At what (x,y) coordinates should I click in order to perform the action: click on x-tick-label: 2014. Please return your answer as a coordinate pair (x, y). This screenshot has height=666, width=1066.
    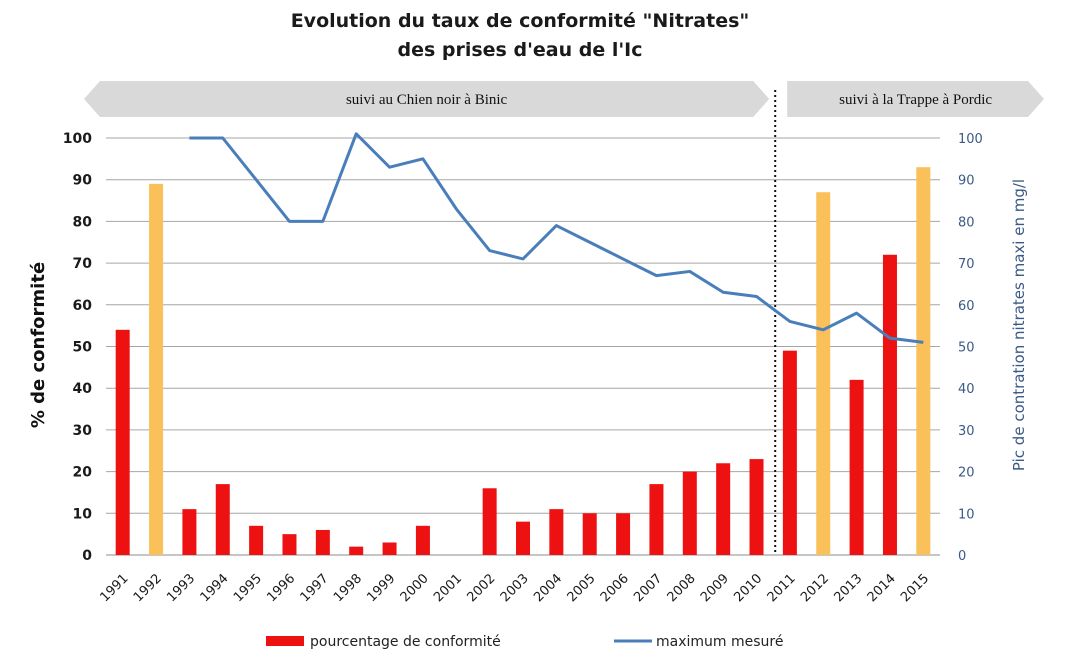
    Looking at the image, I should click on (882, 588).